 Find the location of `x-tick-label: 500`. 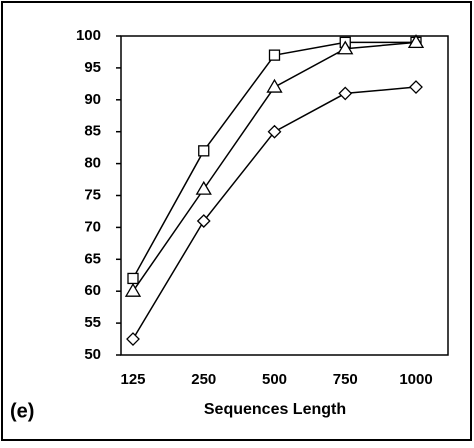

x-tick-label: 500 is located at coordinates (274, 379).